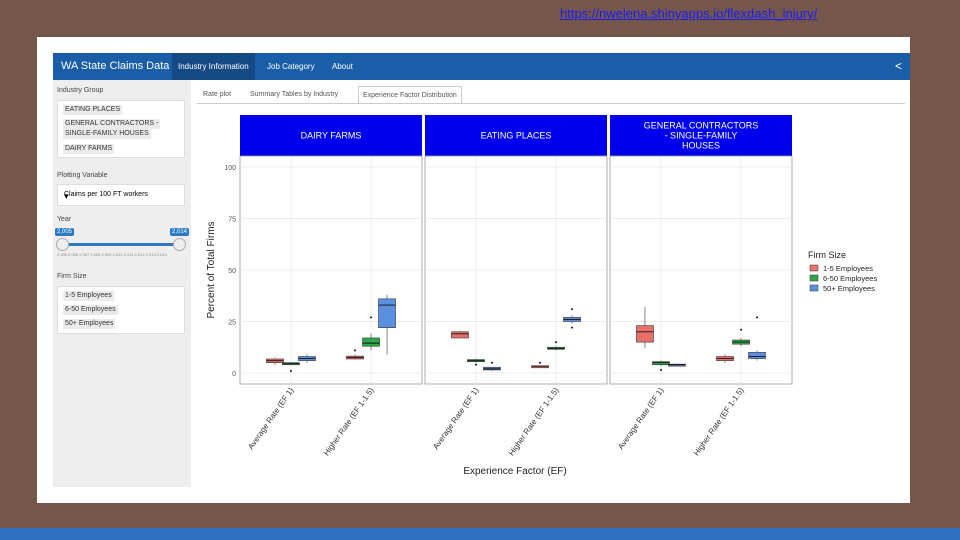 The image size is (960, 540). Describe the element at coordinates (232, 220) in the screenshot. I see `y-tick-label: 75` at that location.